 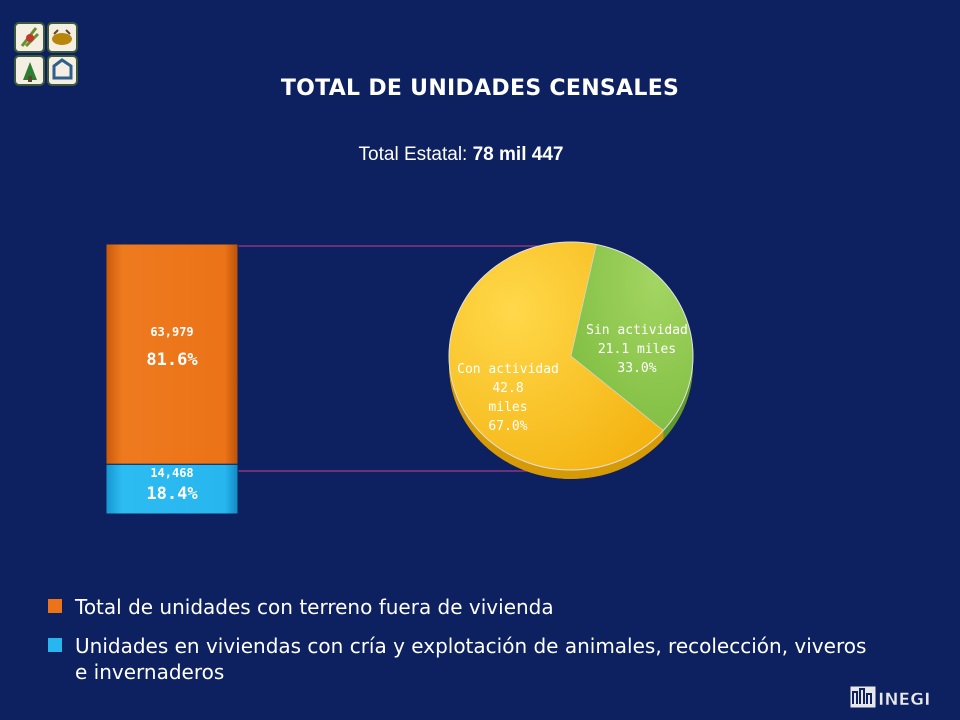 I want to click on connector-lines, so click(x=388, y=358).